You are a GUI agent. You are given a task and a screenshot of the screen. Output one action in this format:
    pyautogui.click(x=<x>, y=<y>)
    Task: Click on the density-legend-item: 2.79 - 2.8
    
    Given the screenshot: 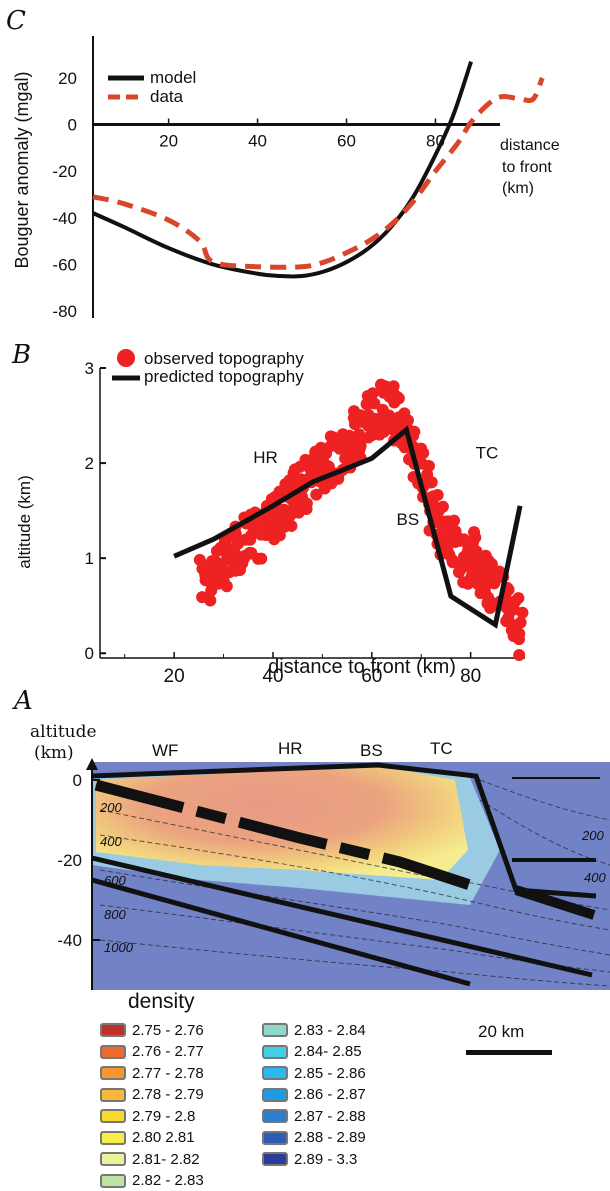 What is the action you would take?
    pyautogui.click(x=152, y=1116)
    